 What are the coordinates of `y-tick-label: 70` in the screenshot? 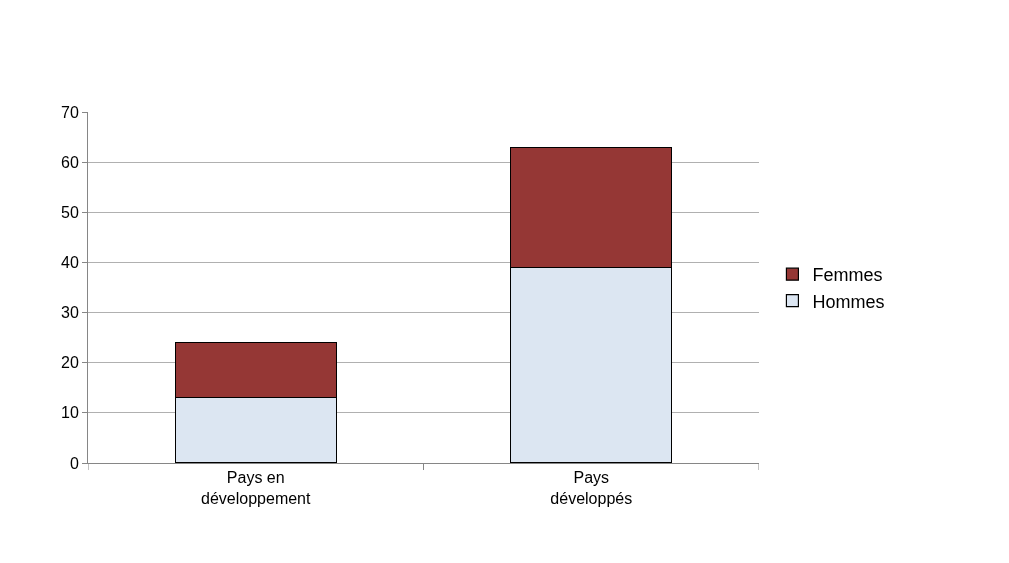 It's located at (70, 112).